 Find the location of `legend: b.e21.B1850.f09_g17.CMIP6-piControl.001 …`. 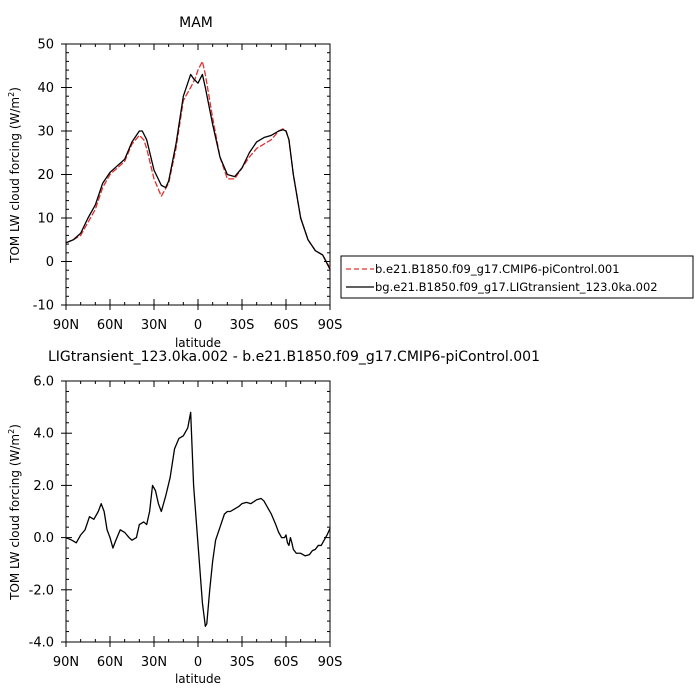

legend: b.e21.B1850.f09_g17.CMIP6-piControl.001 … is located at coordinates (517, 277).